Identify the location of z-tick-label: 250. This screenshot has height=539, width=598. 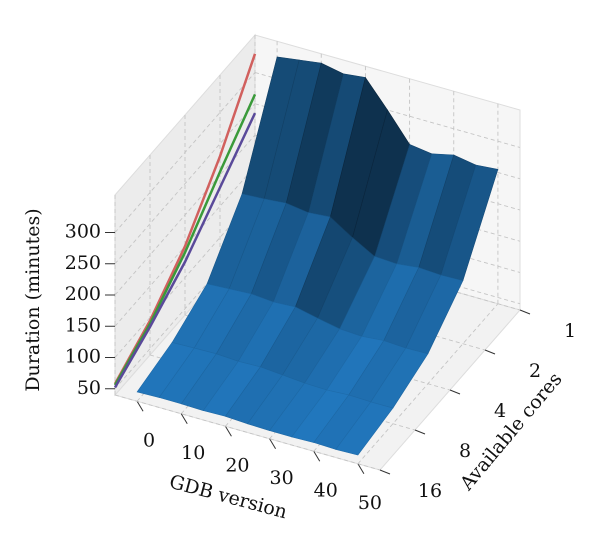
(83, 263).